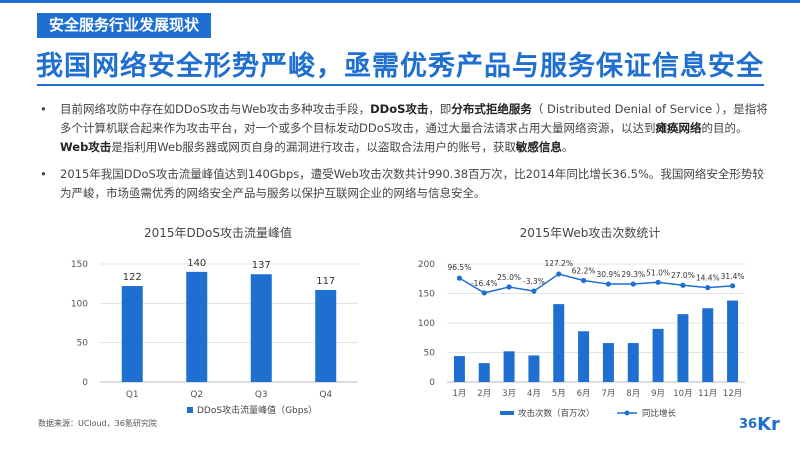 Image resolution: width=800 pixels, height=450 pixels. What do you see at coordinates (683, 275) in the screenshot?
I see `growth-label: 27.0%` at bounding box center [683, 275].